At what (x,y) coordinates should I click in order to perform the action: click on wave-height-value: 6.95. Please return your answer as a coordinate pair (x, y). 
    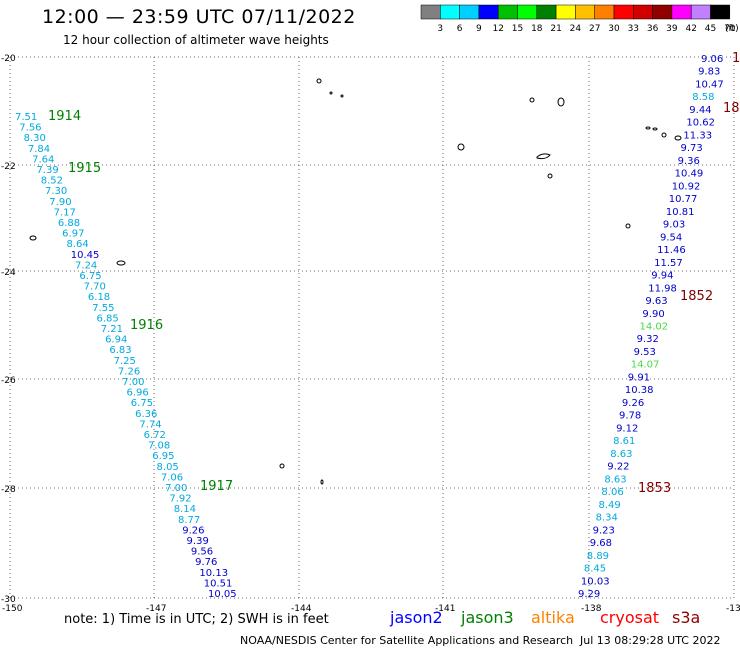
    Looking at the image, I should click on (163, 456).